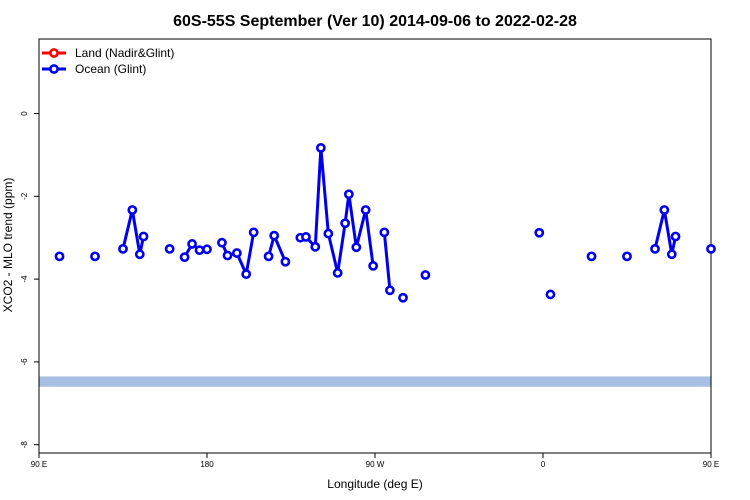 The width and height of the screenshot is (750, 500). What do you see at coordinates (543, 464) in the screenshot?
I see `x-tick-label: 0` at bounding box center [543, 464].